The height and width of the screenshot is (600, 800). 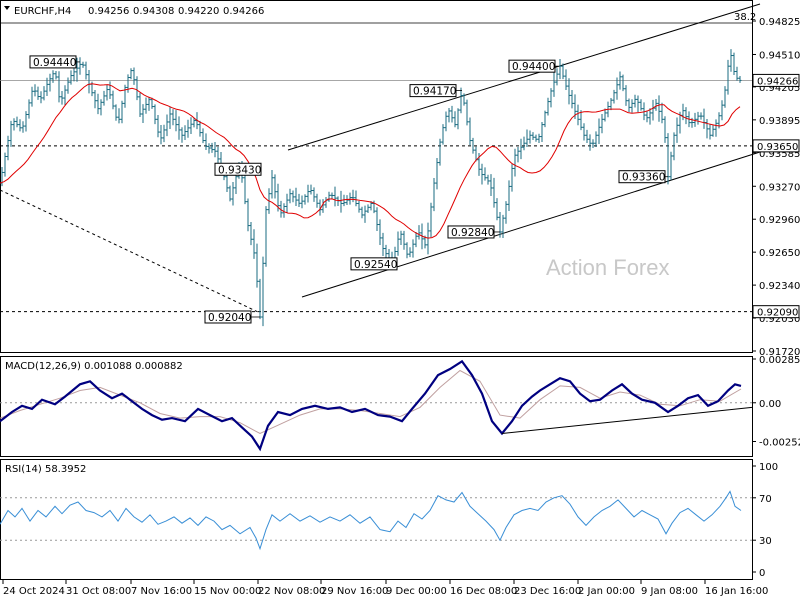 What do you see at coordinates (483, 591) in the screenshot?
I see `time-tick-label: 16 Dec 08:00` at bounding box center [483, 591].